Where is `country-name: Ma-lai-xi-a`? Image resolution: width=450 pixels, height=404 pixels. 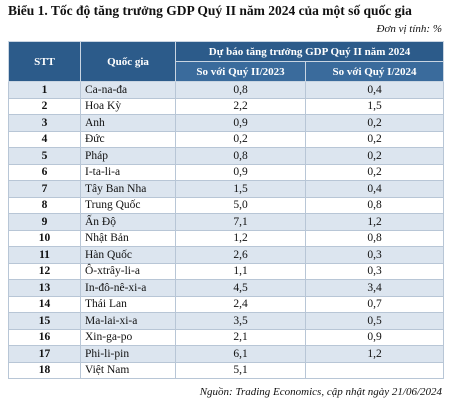
country-name: Ma-lai-xi-a is located at coordinates (128, 321).